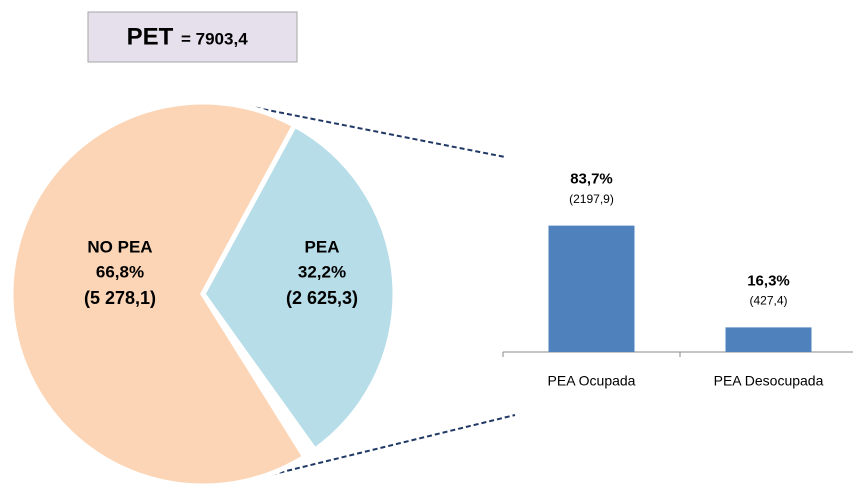  Describe the element at coordinates (322, 246) in the screenshot. I see `slice-name: PEA` at that location.